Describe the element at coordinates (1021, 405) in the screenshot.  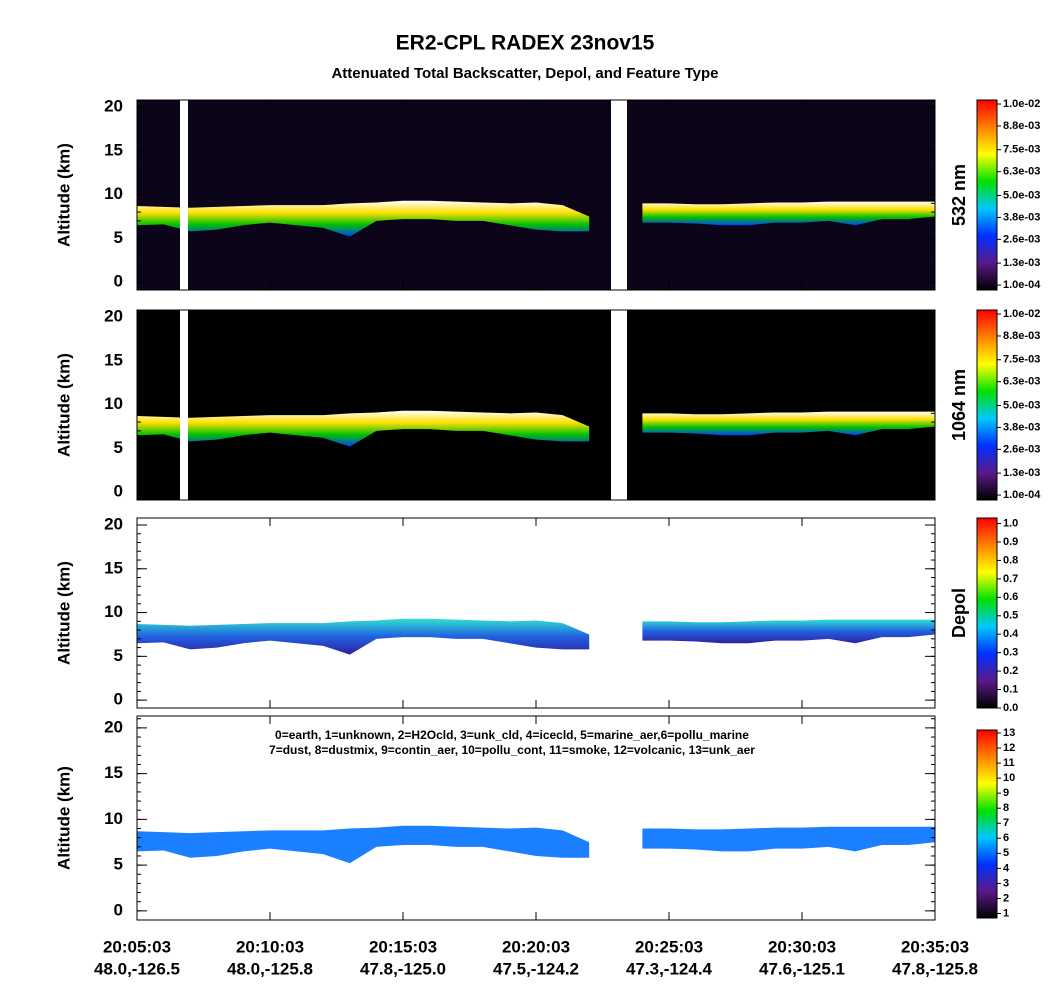
I see `colorbar-tick-label: 5.0e-03` at that location.